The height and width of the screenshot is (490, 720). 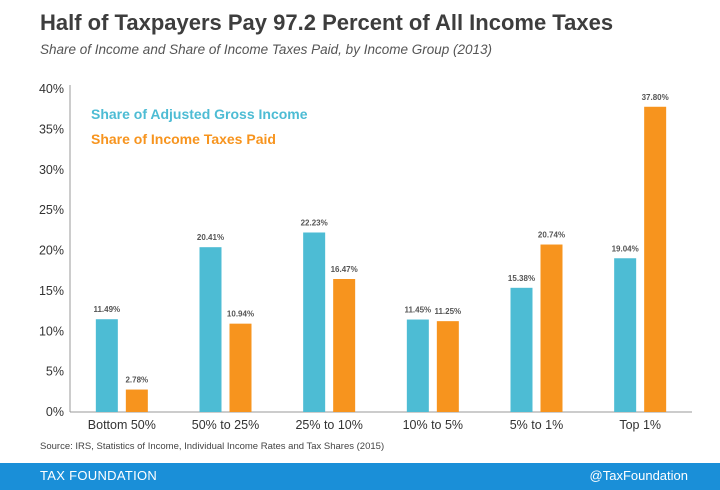 I want to click on data-label: 15.38%, so click(x=521, y=278).